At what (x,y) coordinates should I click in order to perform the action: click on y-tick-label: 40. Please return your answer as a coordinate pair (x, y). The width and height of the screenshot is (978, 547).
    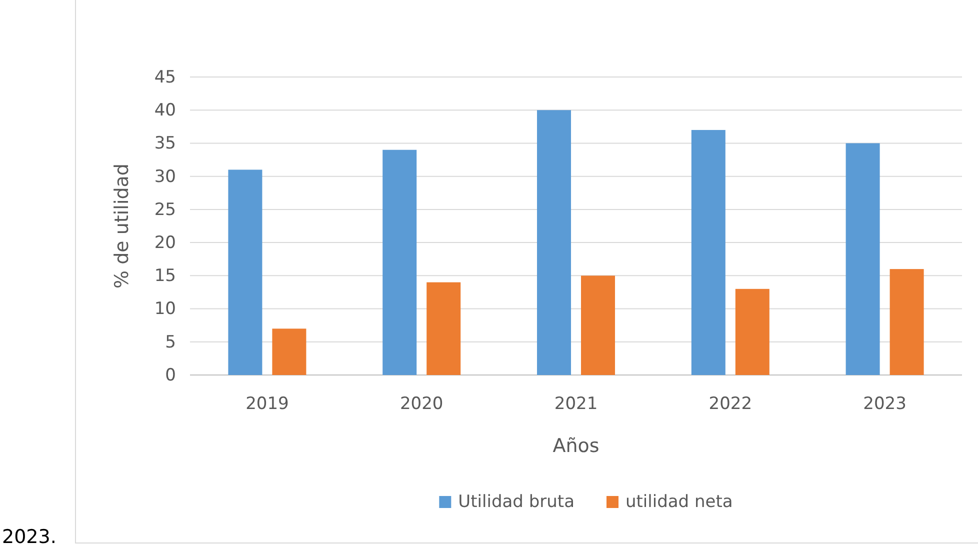
    Looking at the image, I should click on (165, 110).